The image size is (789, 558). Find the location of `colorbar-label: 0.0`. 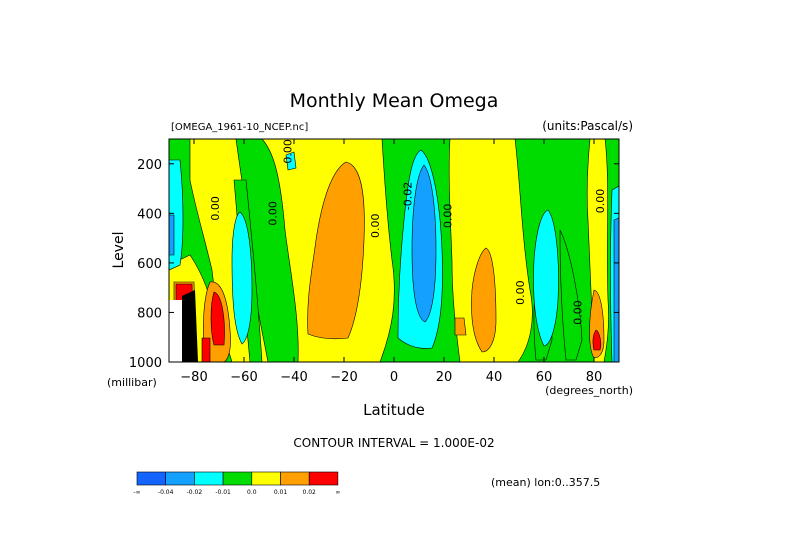

colorbar-label: 0.0 is located at coordinates (252, 492).